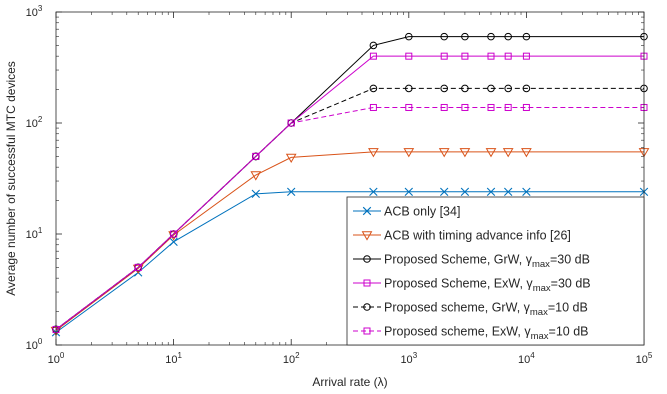 The image size is (667, 394). I want to click on legend-entry: ACB with timing advance info [26], so click(462, 236).